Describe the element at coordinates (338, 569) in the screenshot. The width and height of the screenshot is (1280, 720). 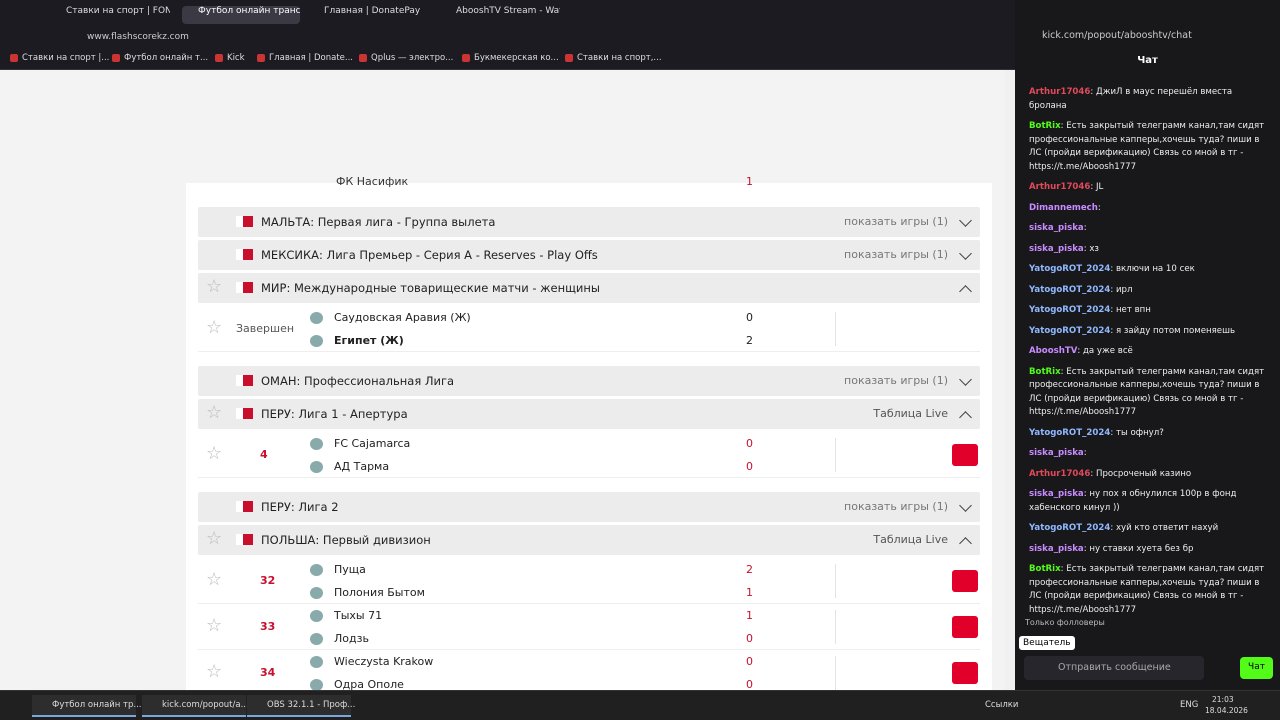
I see `home-team: Пуща` at that location.